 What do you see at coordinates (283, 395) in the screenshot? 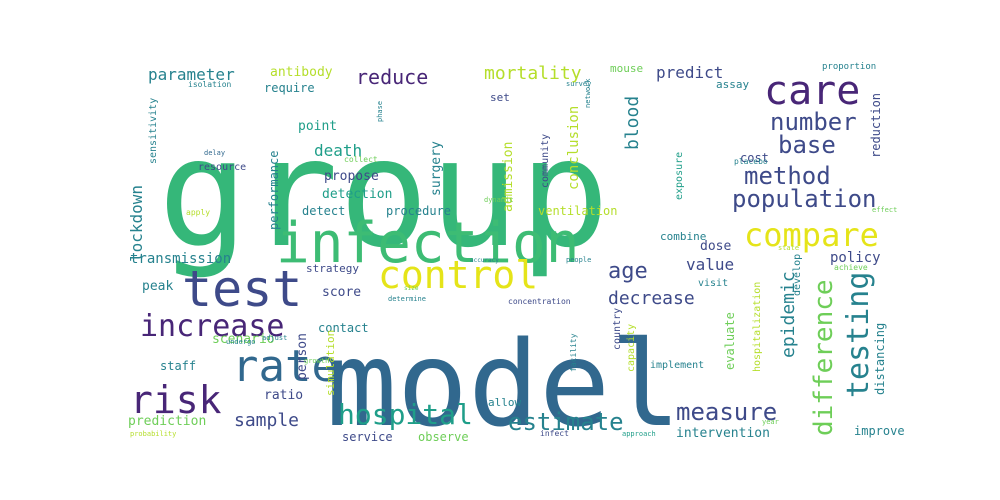
I see `word-ratio: ratio` at bounding box center [283, 395].